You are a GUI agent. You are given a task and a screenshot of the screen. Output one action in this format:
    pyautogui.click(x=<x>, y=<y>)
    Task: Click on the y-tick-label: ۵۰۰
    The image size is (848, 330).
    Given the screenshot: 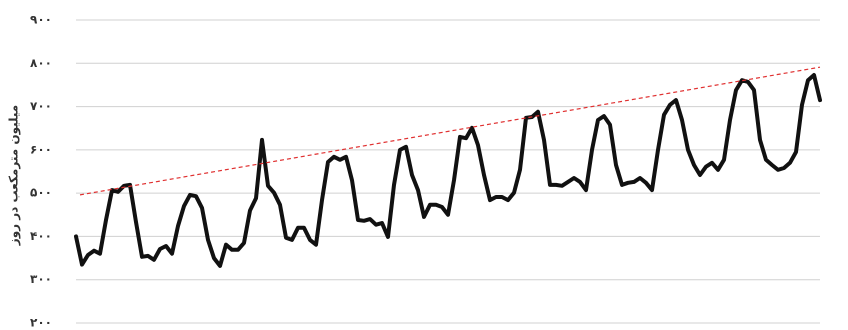 What is the action you would take?
    pyautogui.click(x=41, y=193)
    